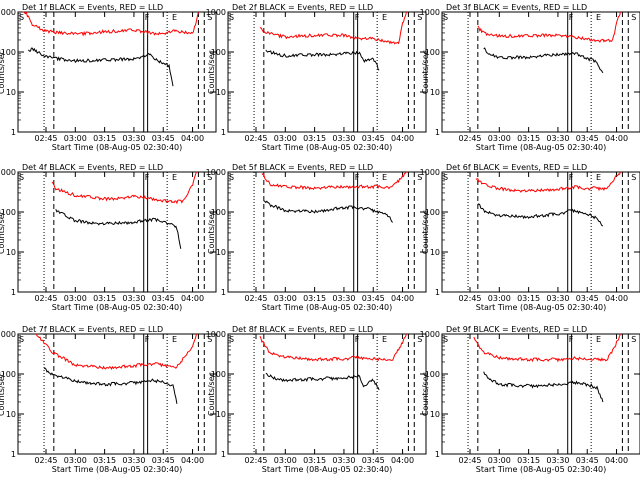 This screenshot has height=480, width=640. I want to click on chart-title: Det 2f BLACK = Events, RED = LLD, so click(302, 7).